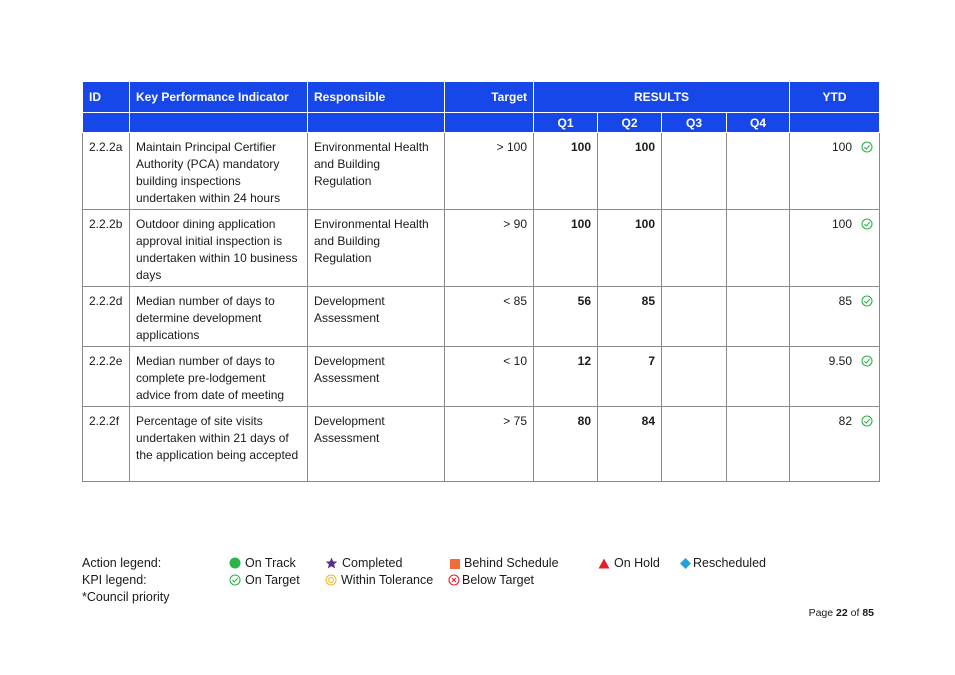 This screenshot has width=955, height=675. What do you see at coordinates (106, 248) in the screenshot?
I see `row-id: 2.2.2b` at bounding box center [106, 248].